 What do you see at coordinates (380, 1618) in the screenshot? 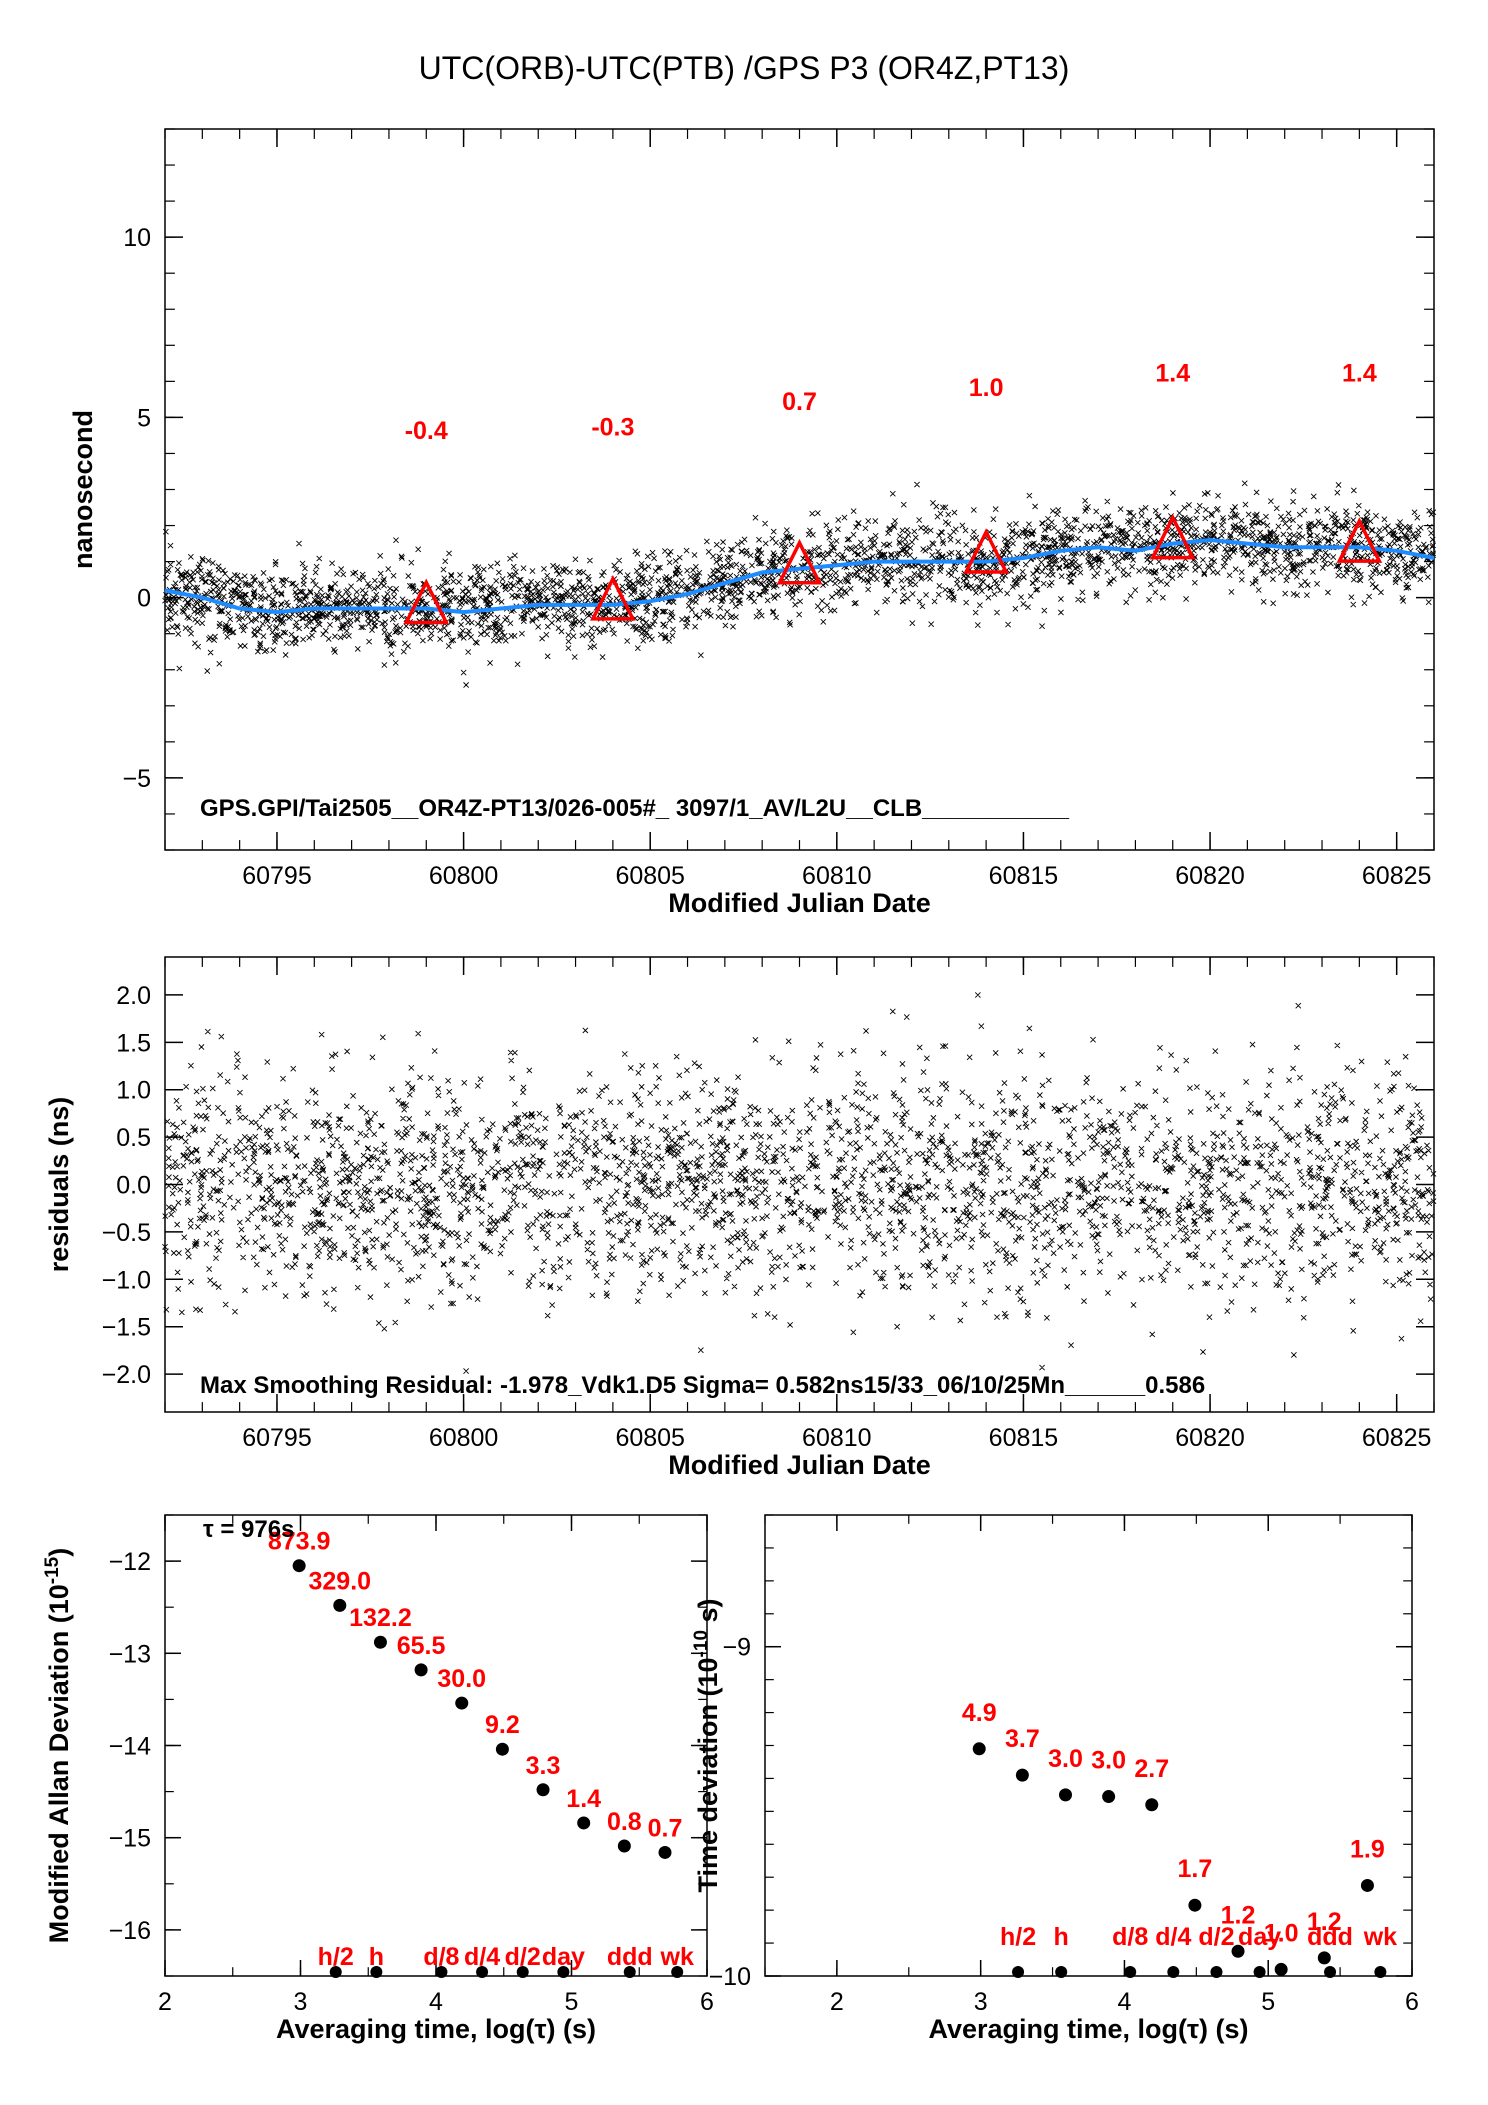
I see `deviation-value-label: 132.2` at bounding box center [380, 1618].